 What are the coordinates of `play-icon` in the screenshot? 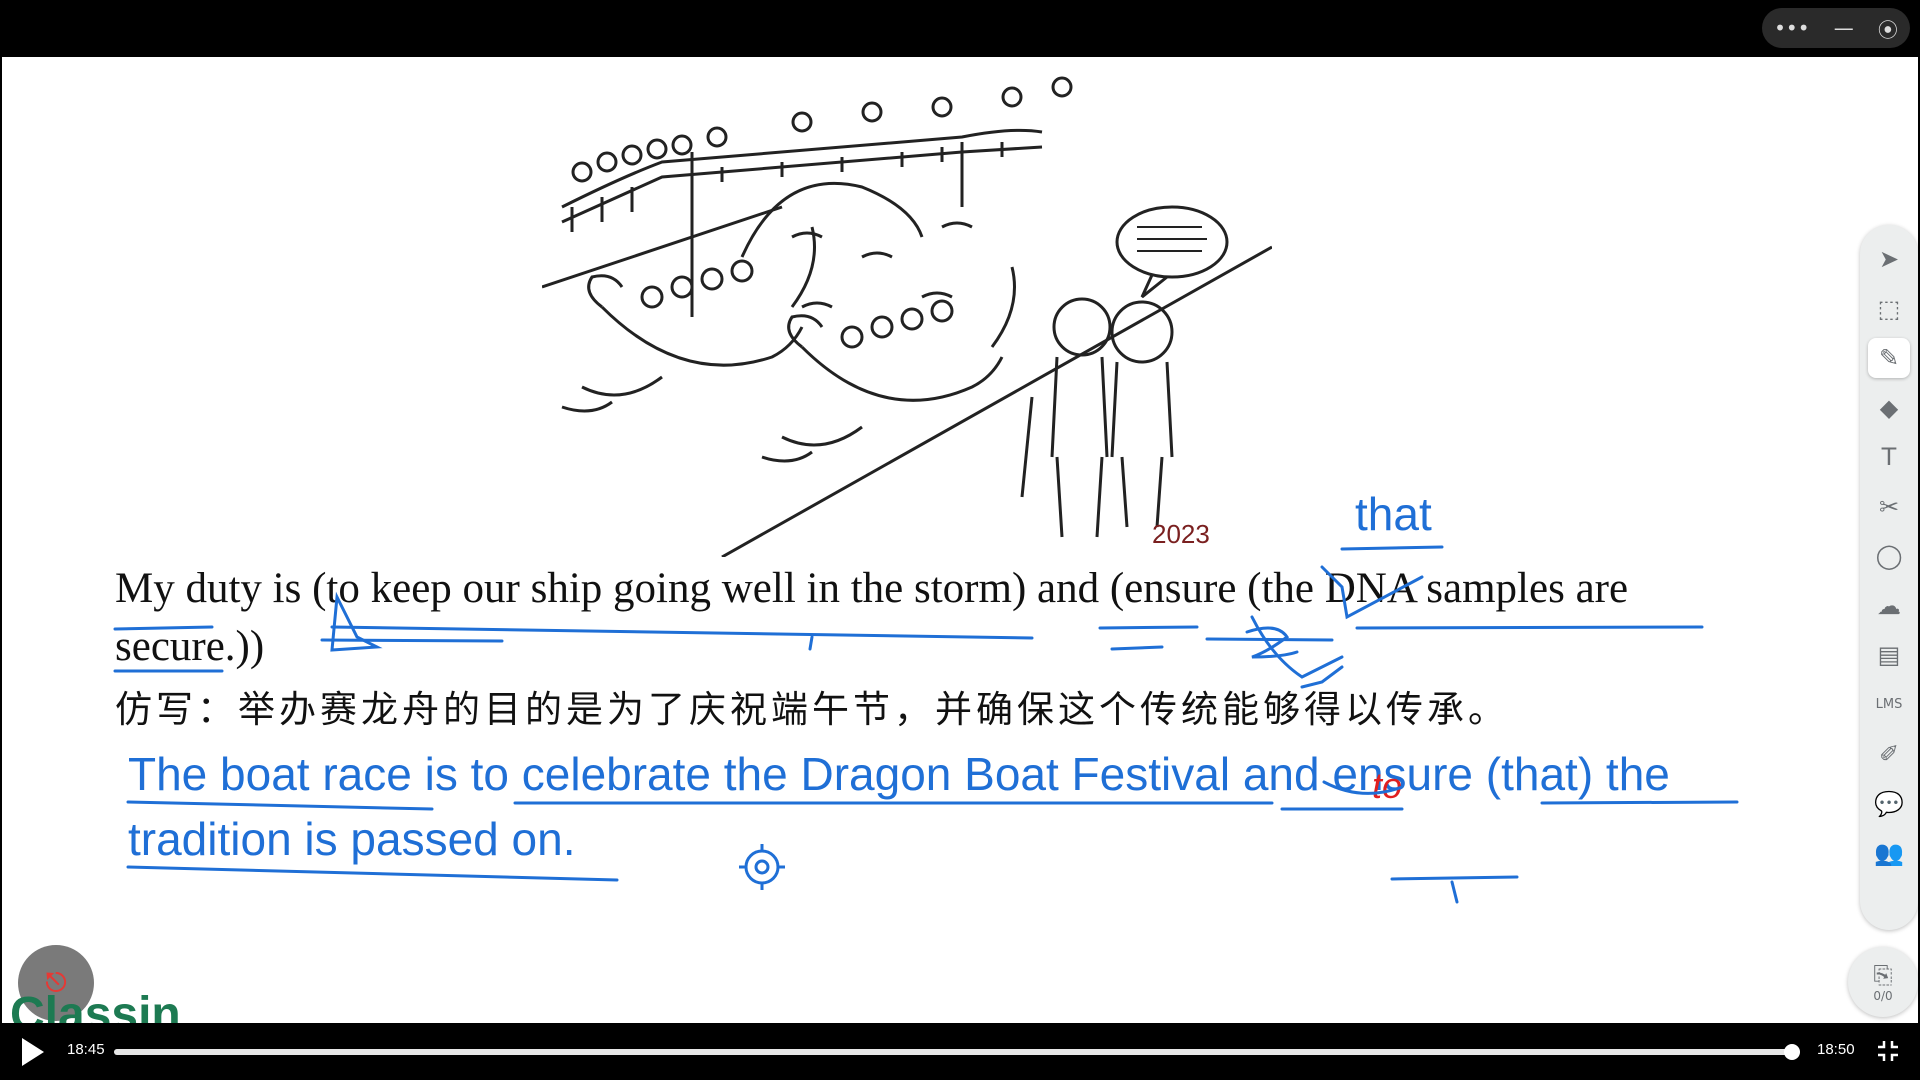 It's located at (33, 1052).